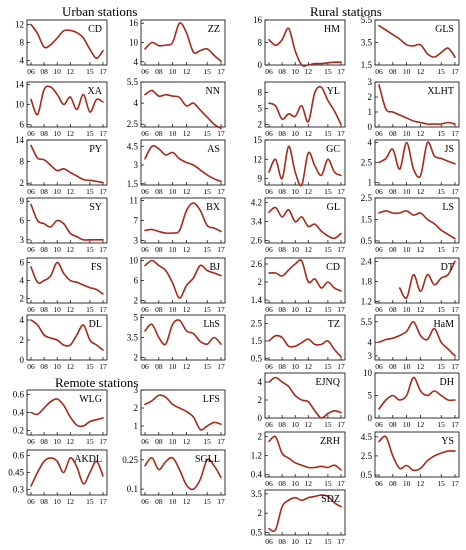  Describe the element at coordinates (367, 322) in the screenshot. I see `y-tick-label: 5.5` at that location.